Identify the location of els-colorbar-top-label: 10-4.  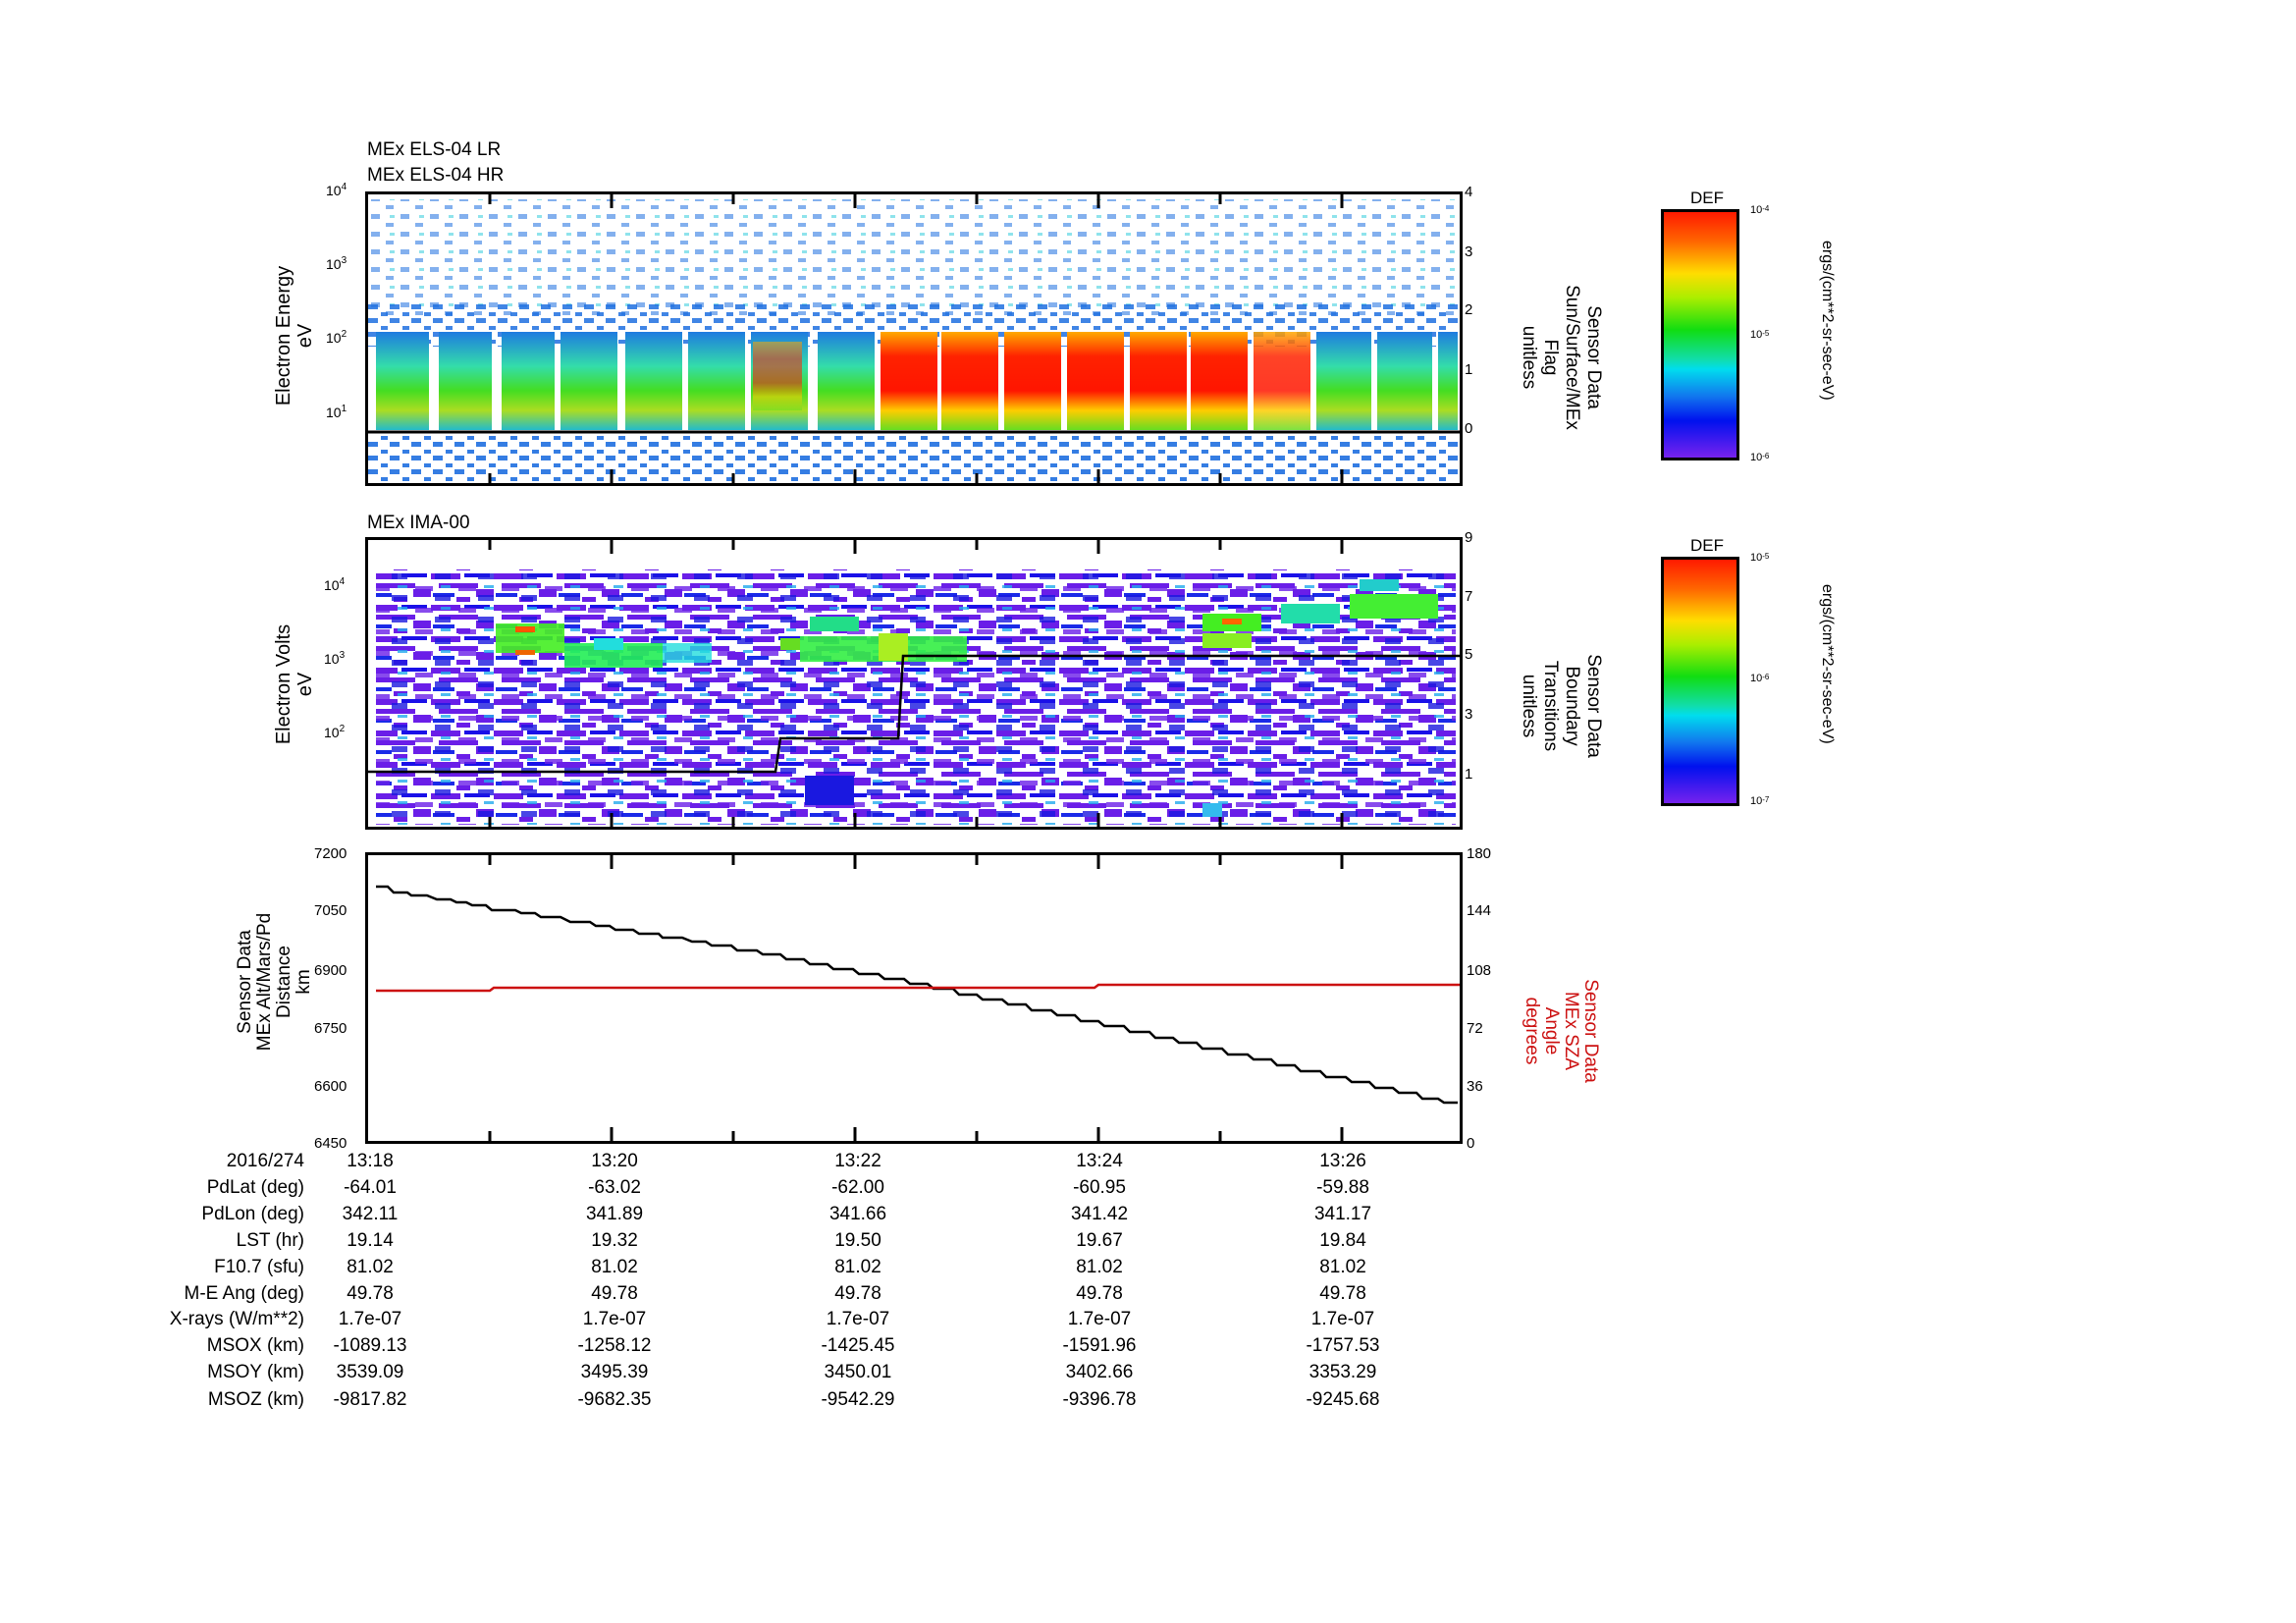
(1760, 210).